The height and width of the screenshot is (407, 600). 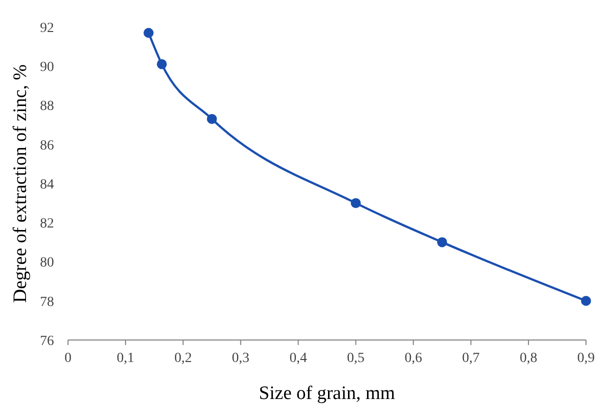 What do you see at coordinates (20, 183) in the screenshot?
I see `y-axis-title: Degree of extraction of zinc, %` at bounding box center [20, 183].